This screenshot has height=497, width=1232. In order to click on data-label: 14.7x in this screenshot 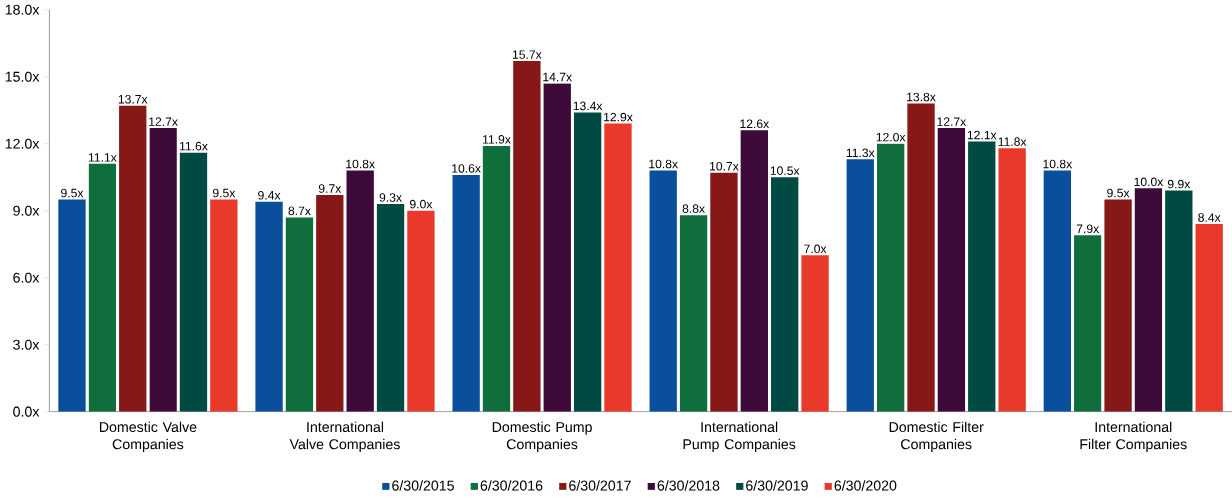, I will do `click(557, 77)`.